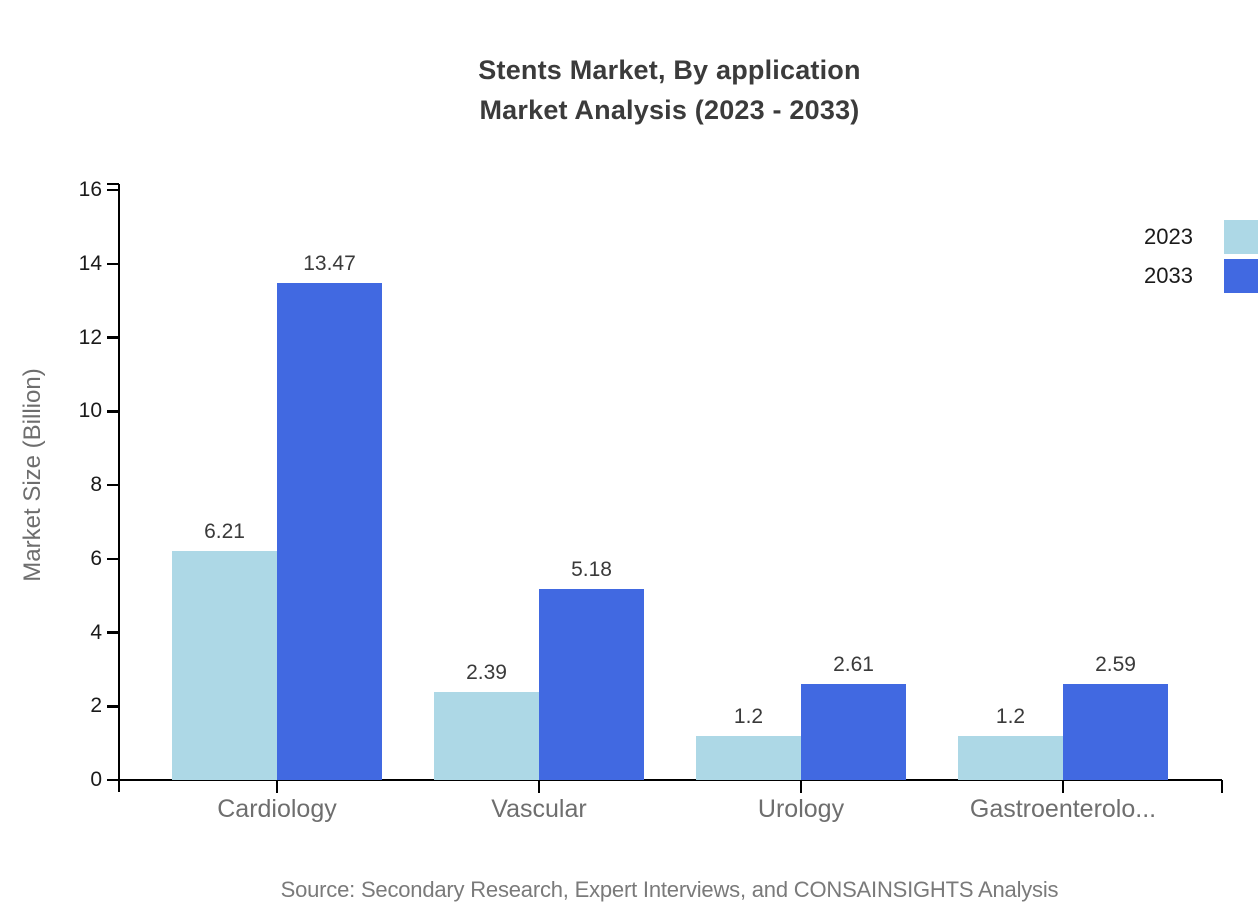 The height and width of the screenshot is (920, 1260). What do you see at coordinates (669, 70) in the screenshot?
I see `chart-title-line1: Stents Market, By application` at bounding box center [669, 70].